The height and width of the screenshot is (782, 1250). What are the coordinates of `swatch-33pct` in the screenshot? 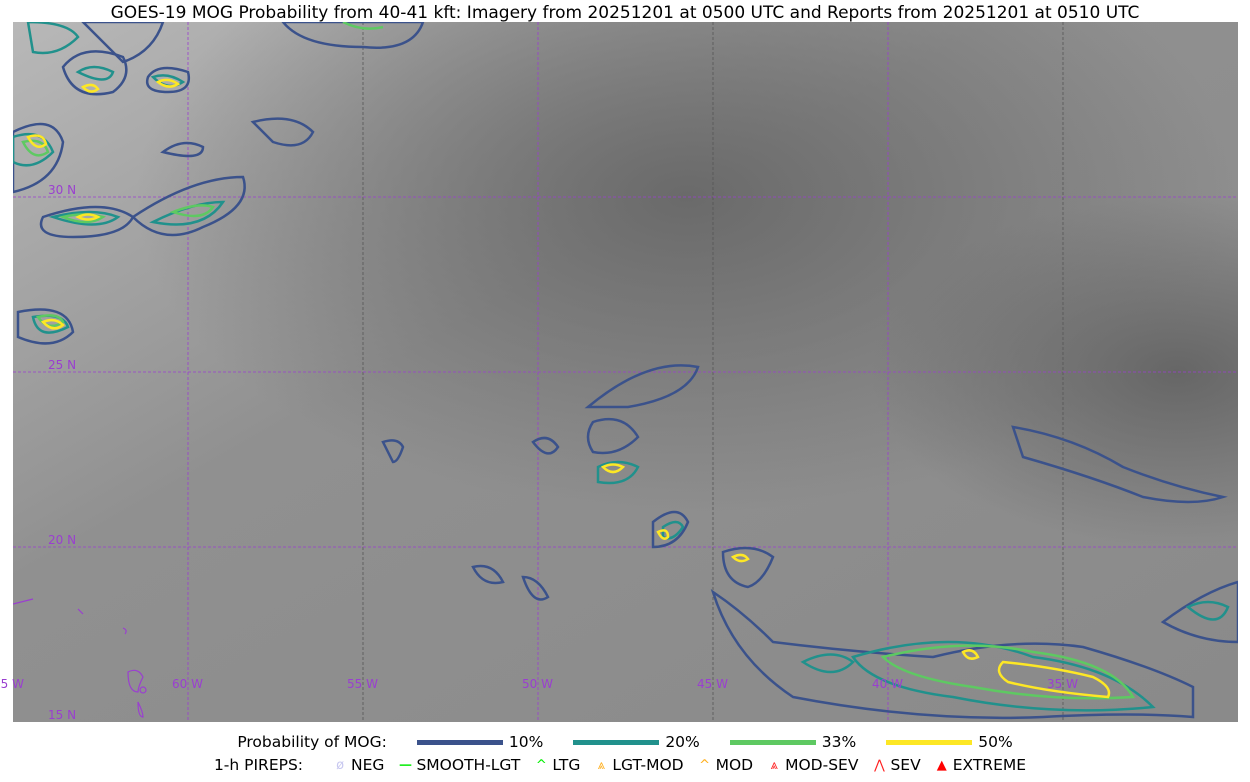 It's located at (772, 742).